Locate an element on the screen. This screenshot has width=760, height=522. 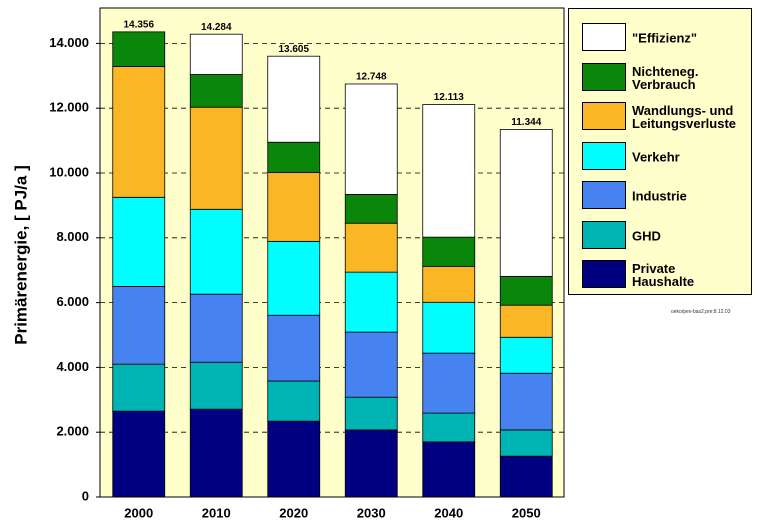
legend-item: Wandlungs- und Leitungsverluste is located at coordinates (667, 117).